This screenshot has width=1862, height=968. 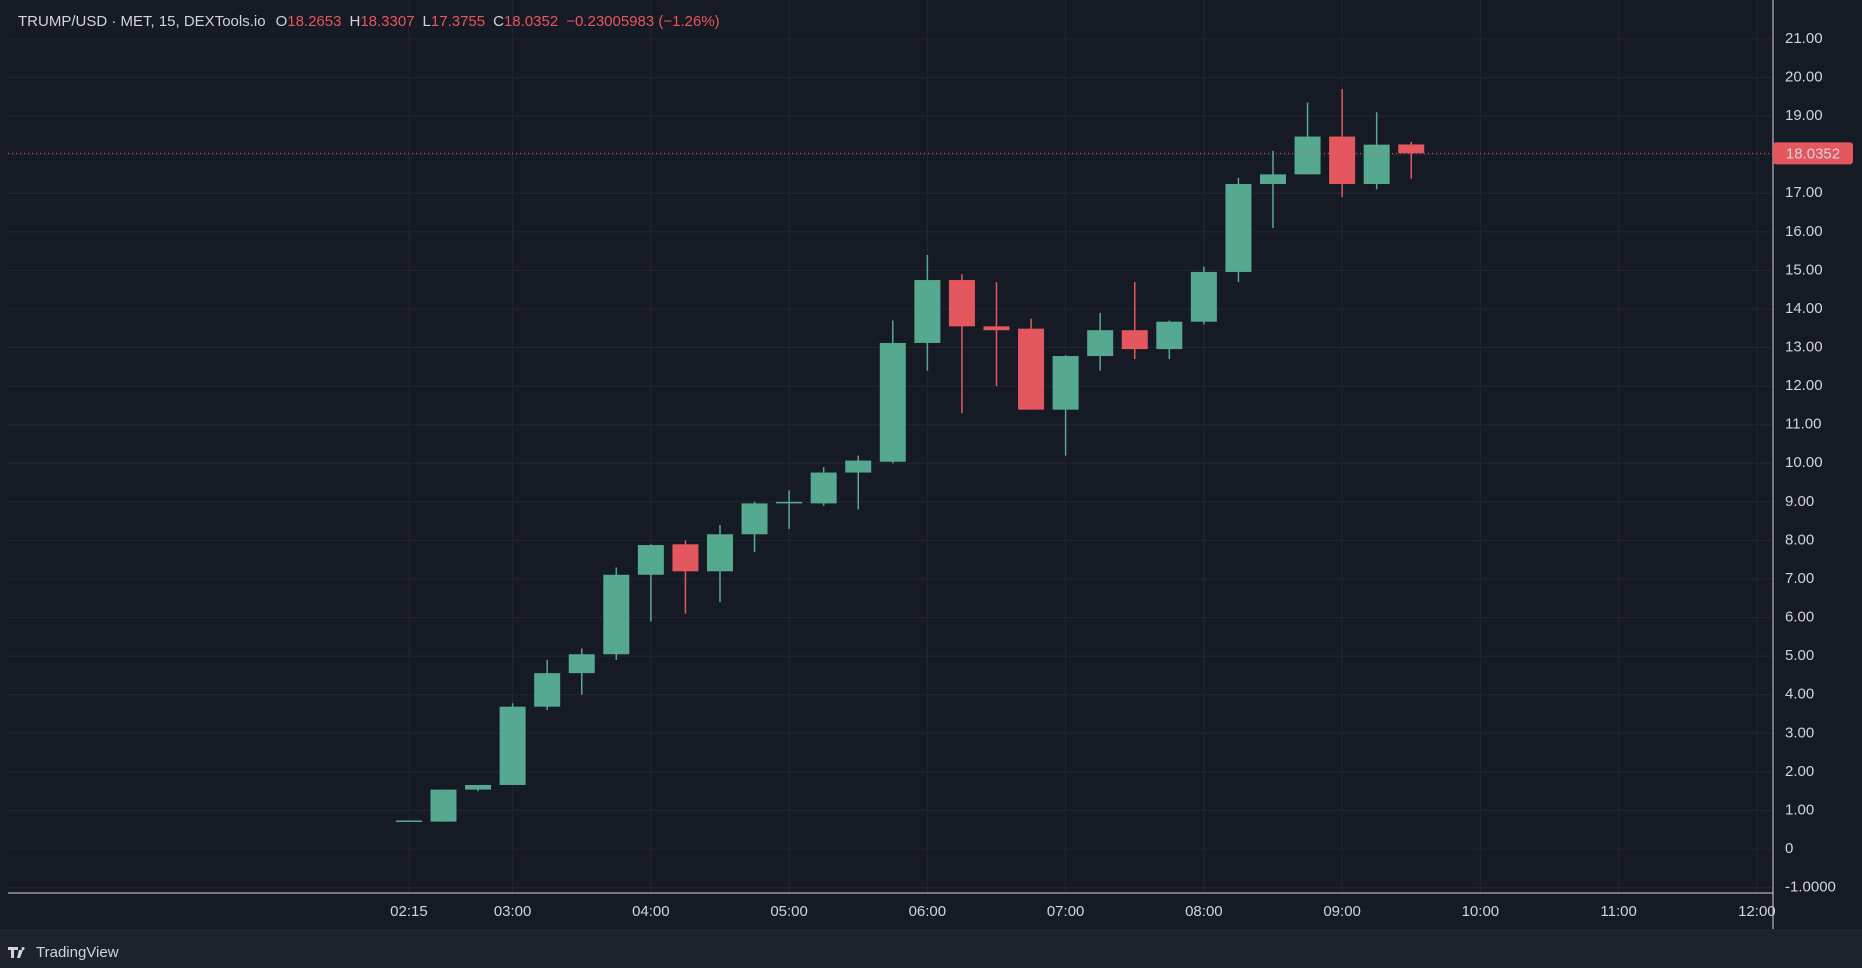 I want to click on y-tick-label: 1.00, so click(x=1799, y=809).